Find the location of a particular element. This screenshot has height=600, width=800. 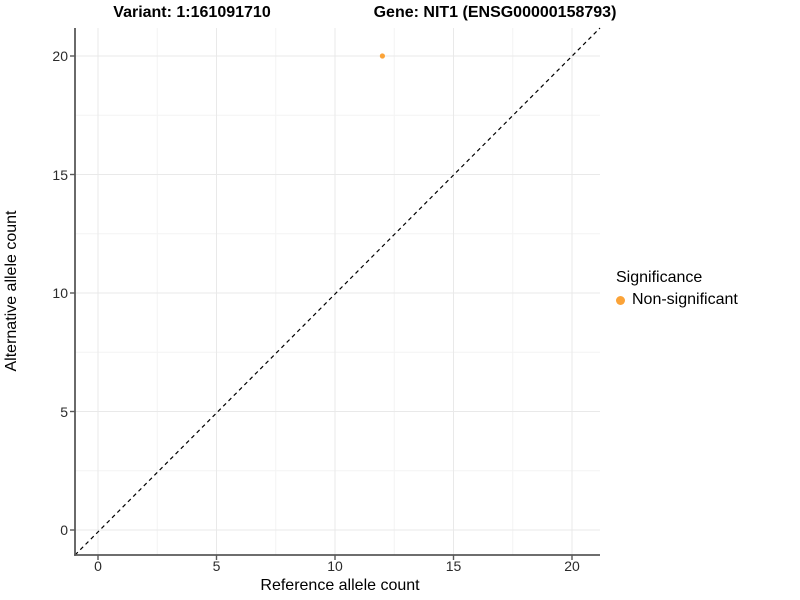

y-tick-label-0: 0 is located at coordinates (64, 530).